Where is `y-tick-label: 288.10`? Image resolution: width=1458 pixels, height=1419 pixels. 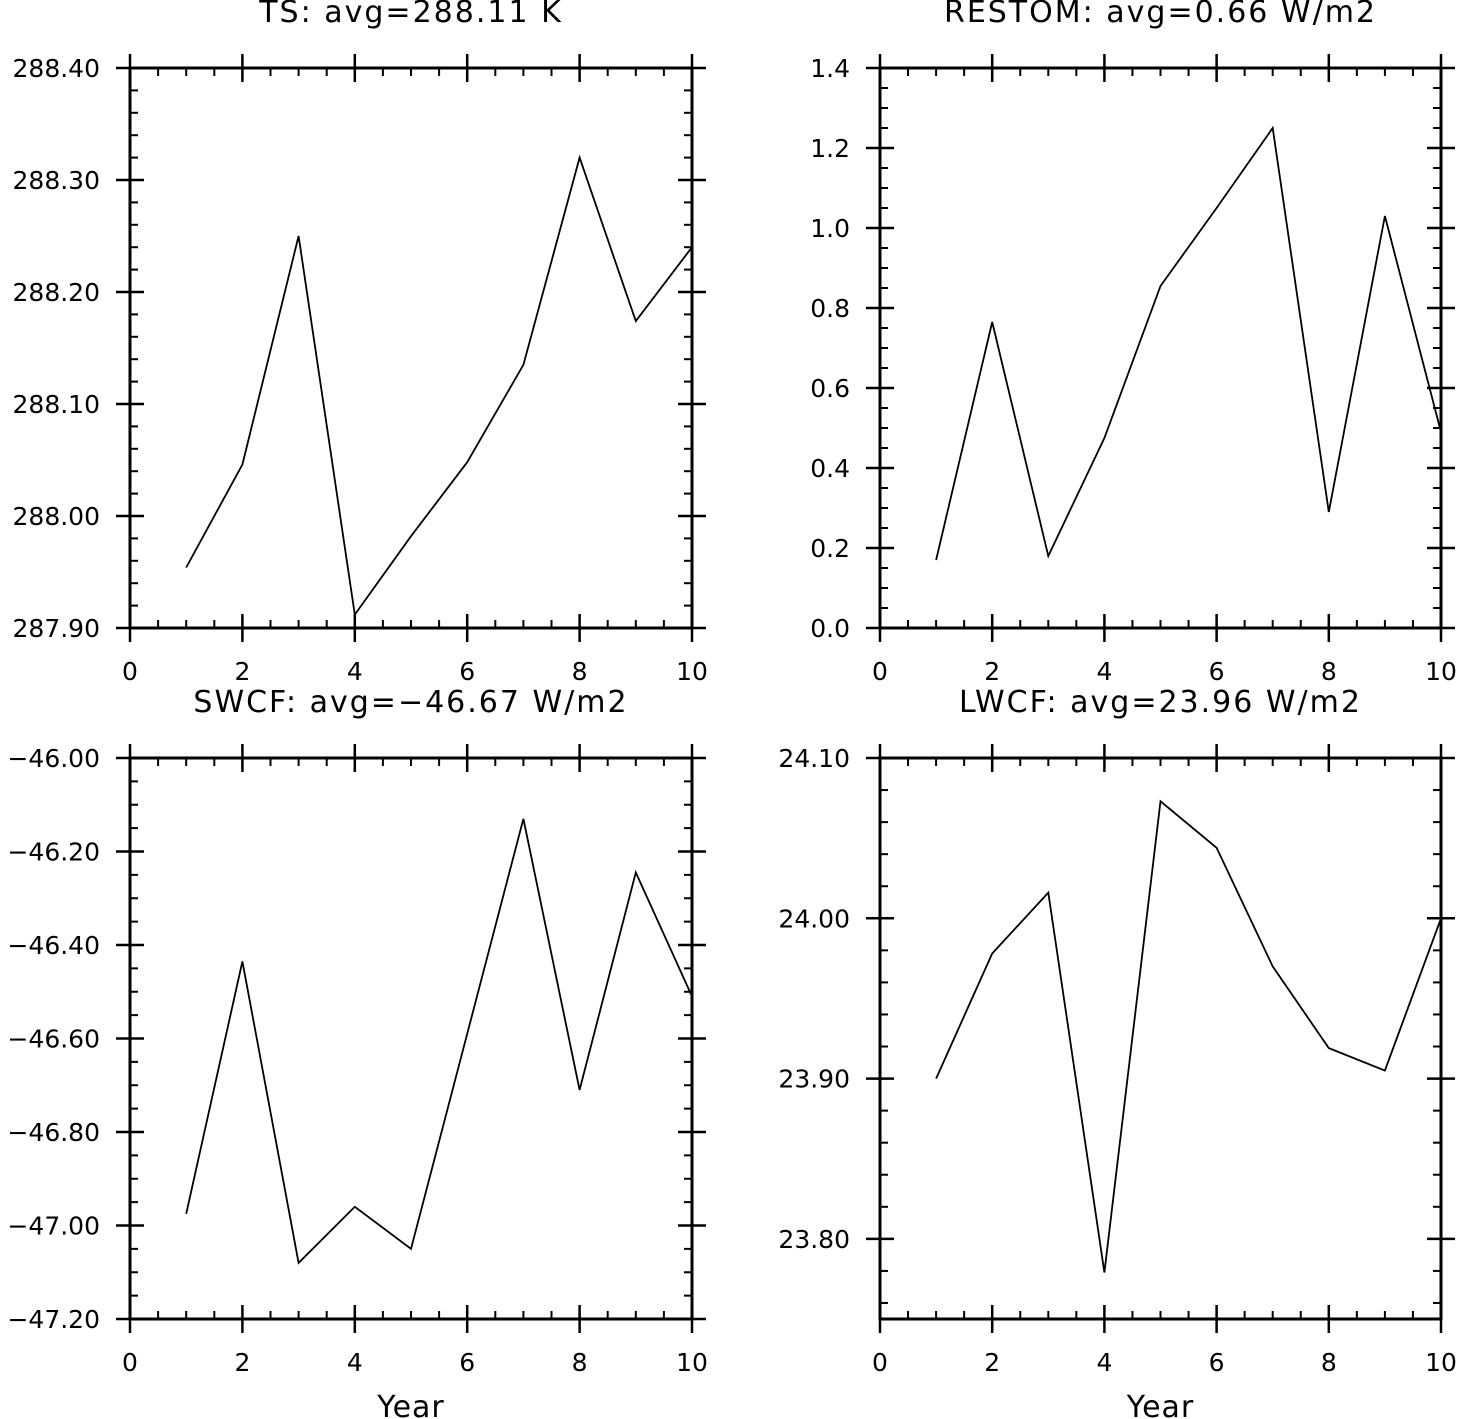 y-tick-label: 288.10 is located at coordinates (56, 404).